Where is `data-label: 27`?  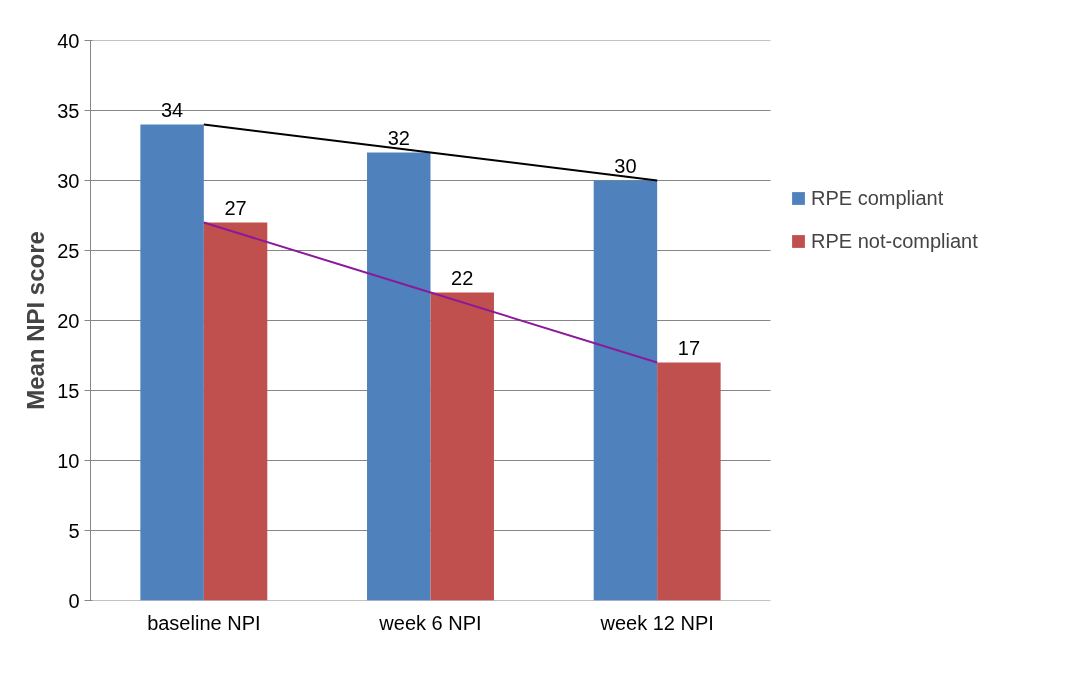 data-label: 27 is located at coordinates (235, 207).